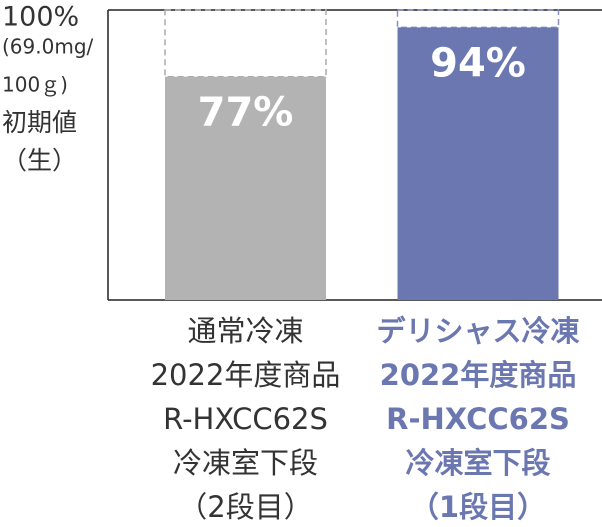 The height and width of the screenshot is (527, 602). I want to click on y-axis-label: 初期値, so click(39, 122).